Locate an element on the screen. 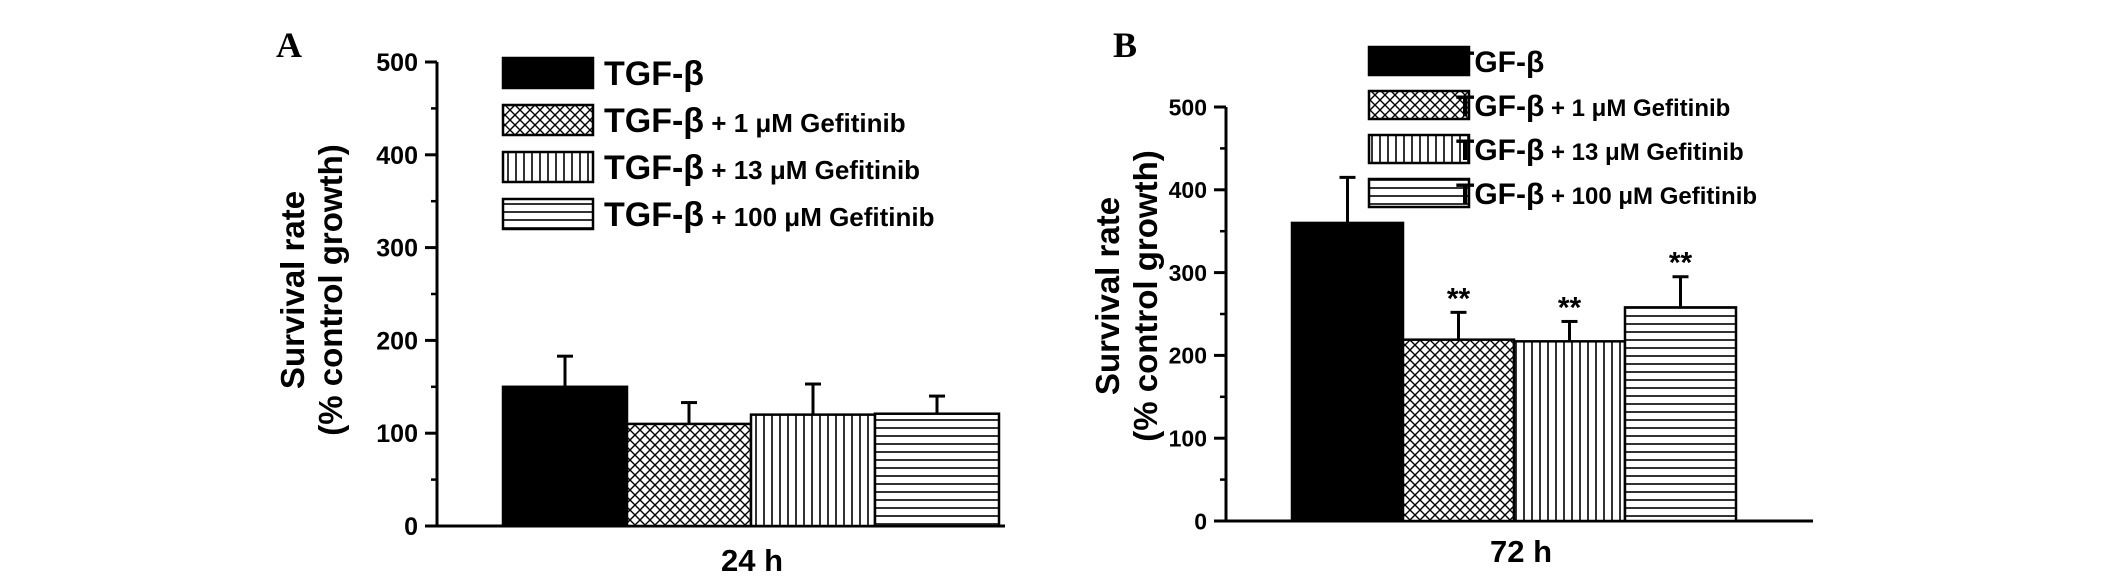 The image size is (2126, 581). panel-b-y-axis-title: Survival rate (% control growth) is located at coordinates (1126, 295).